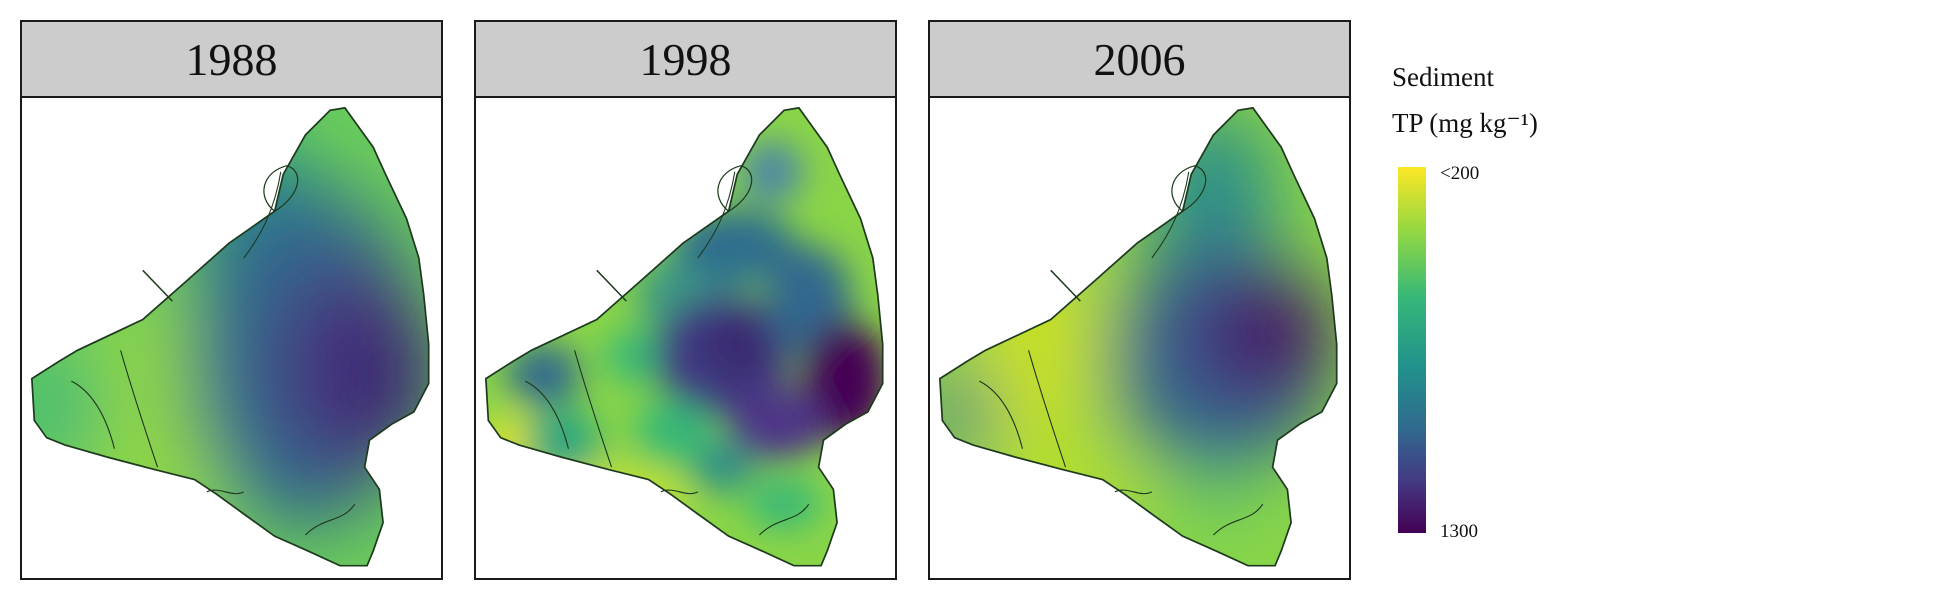 The image size is (1950, 600). What do you see at coordinates (1139, 60) in the screenshot?
I see `panel-title: 2006` at bounding box center [1139, 60].